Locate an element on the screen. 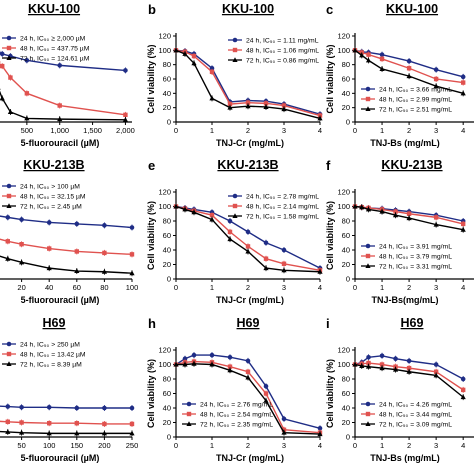 This screenshot has height=474, width=474. legend-item: 72 h, IC₅₀ = 2.35 mg/mL is located at coordinates (227, 425).